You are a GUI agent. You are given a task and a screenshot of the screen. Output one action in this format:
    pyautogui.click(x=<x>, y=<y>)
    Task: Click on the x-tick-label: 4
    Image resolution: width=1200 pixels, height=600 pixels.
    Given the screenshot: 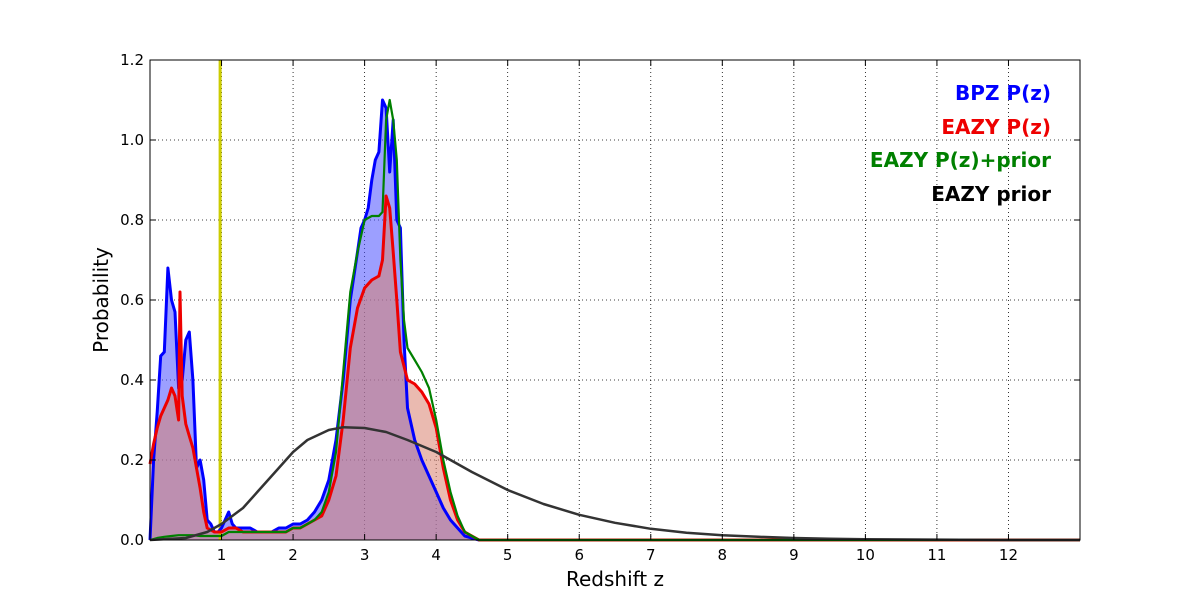 What is the action you would take?
    pyautogui.click(x=436, y=555)
    